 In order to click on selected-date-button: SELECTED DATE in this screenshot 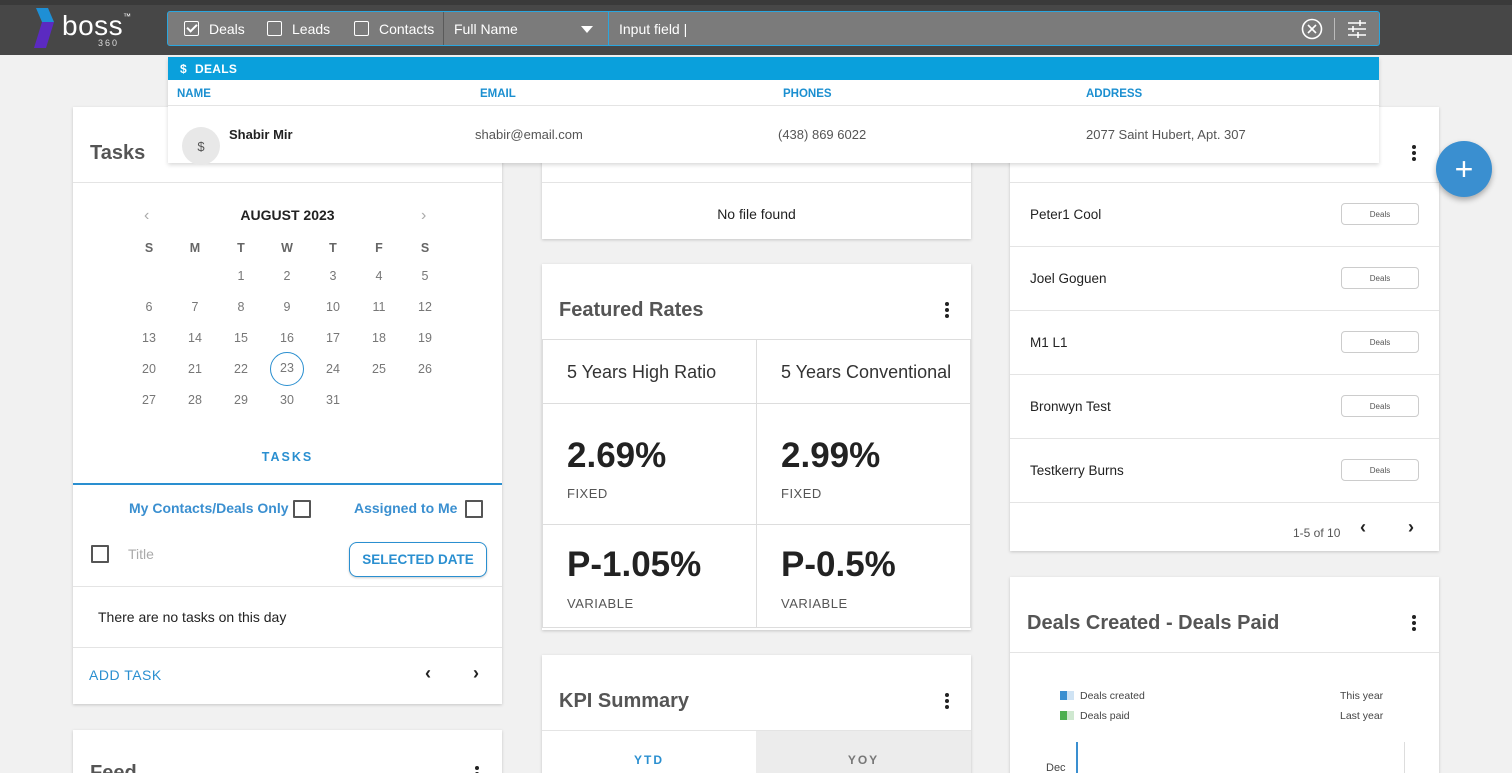, I will do `click(418, 559)`.